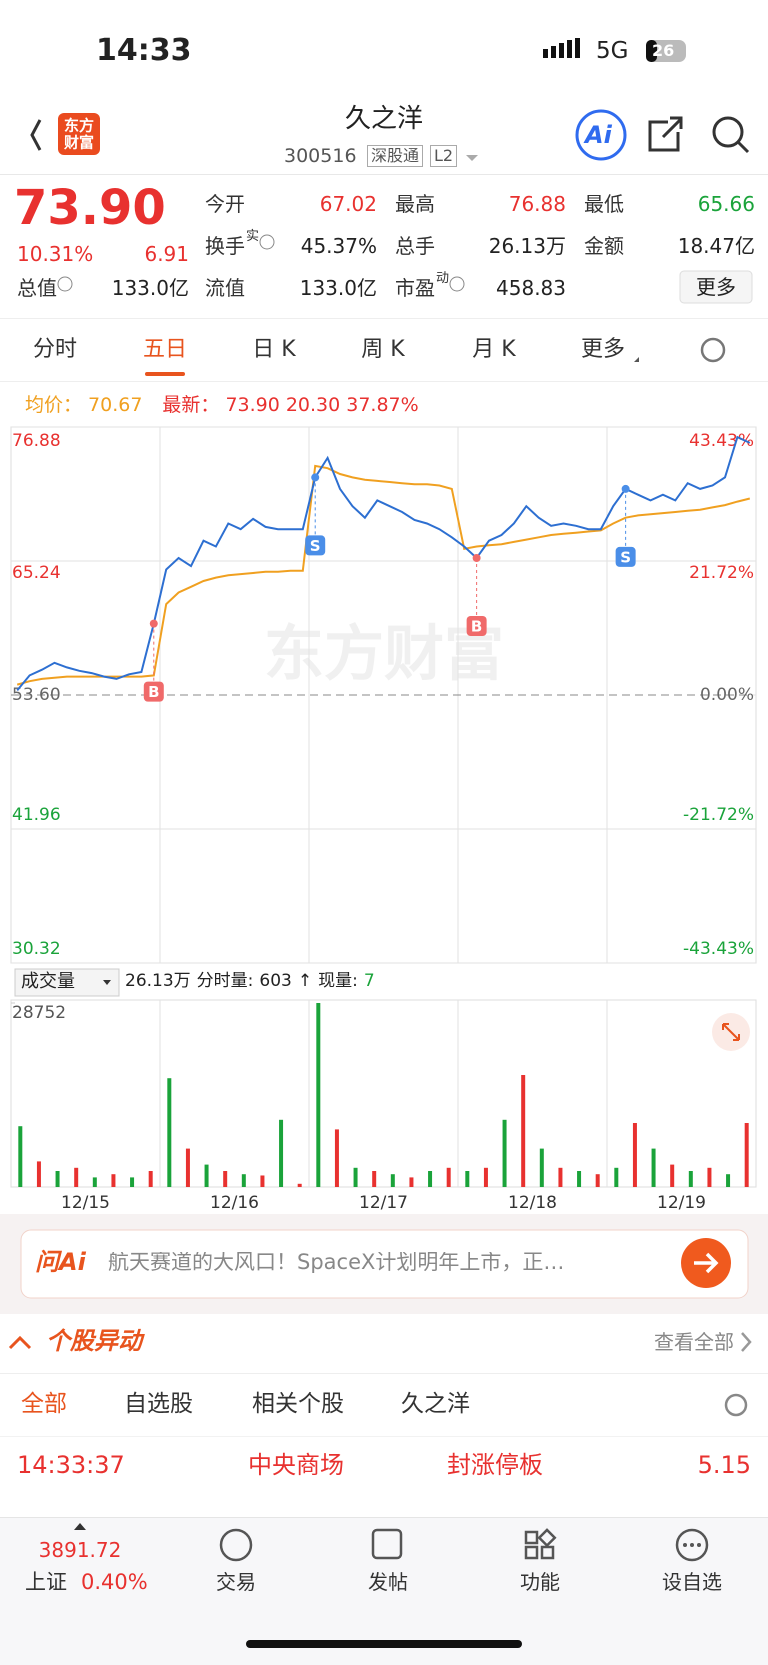  Describe the element at coordinates (275, 981) in the screenshot. I see `volume-info: 603` at that location.